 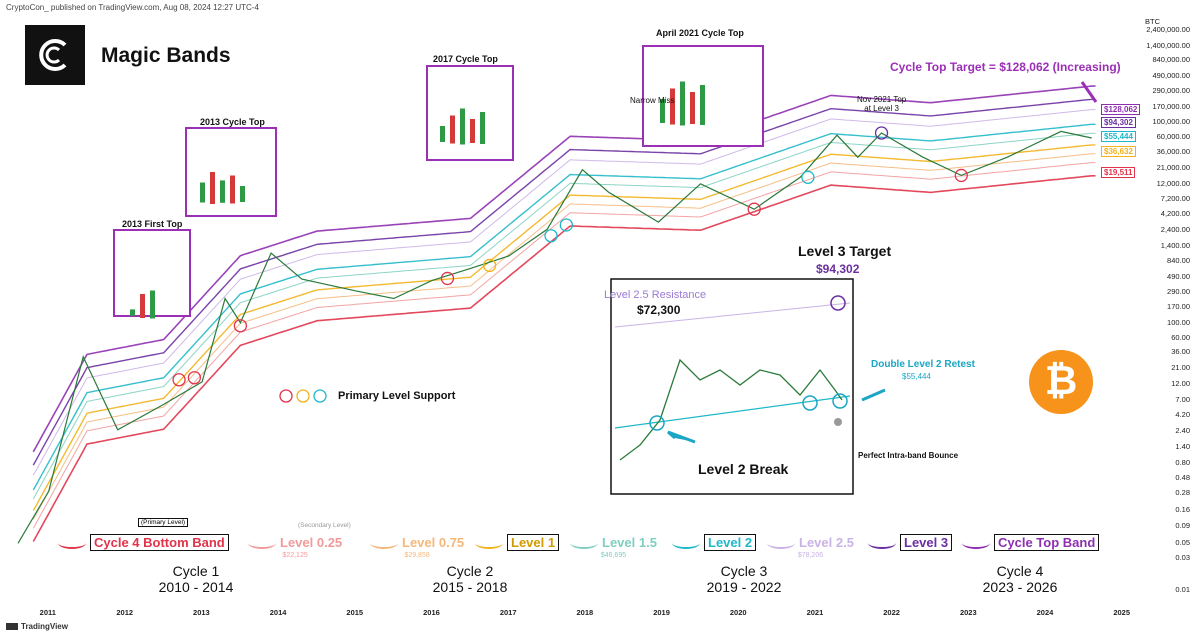 What do you see at coordinates (125, 612) in the screenshot?
I see `x-tick-label: 2012` at bounding box center [125, 612].